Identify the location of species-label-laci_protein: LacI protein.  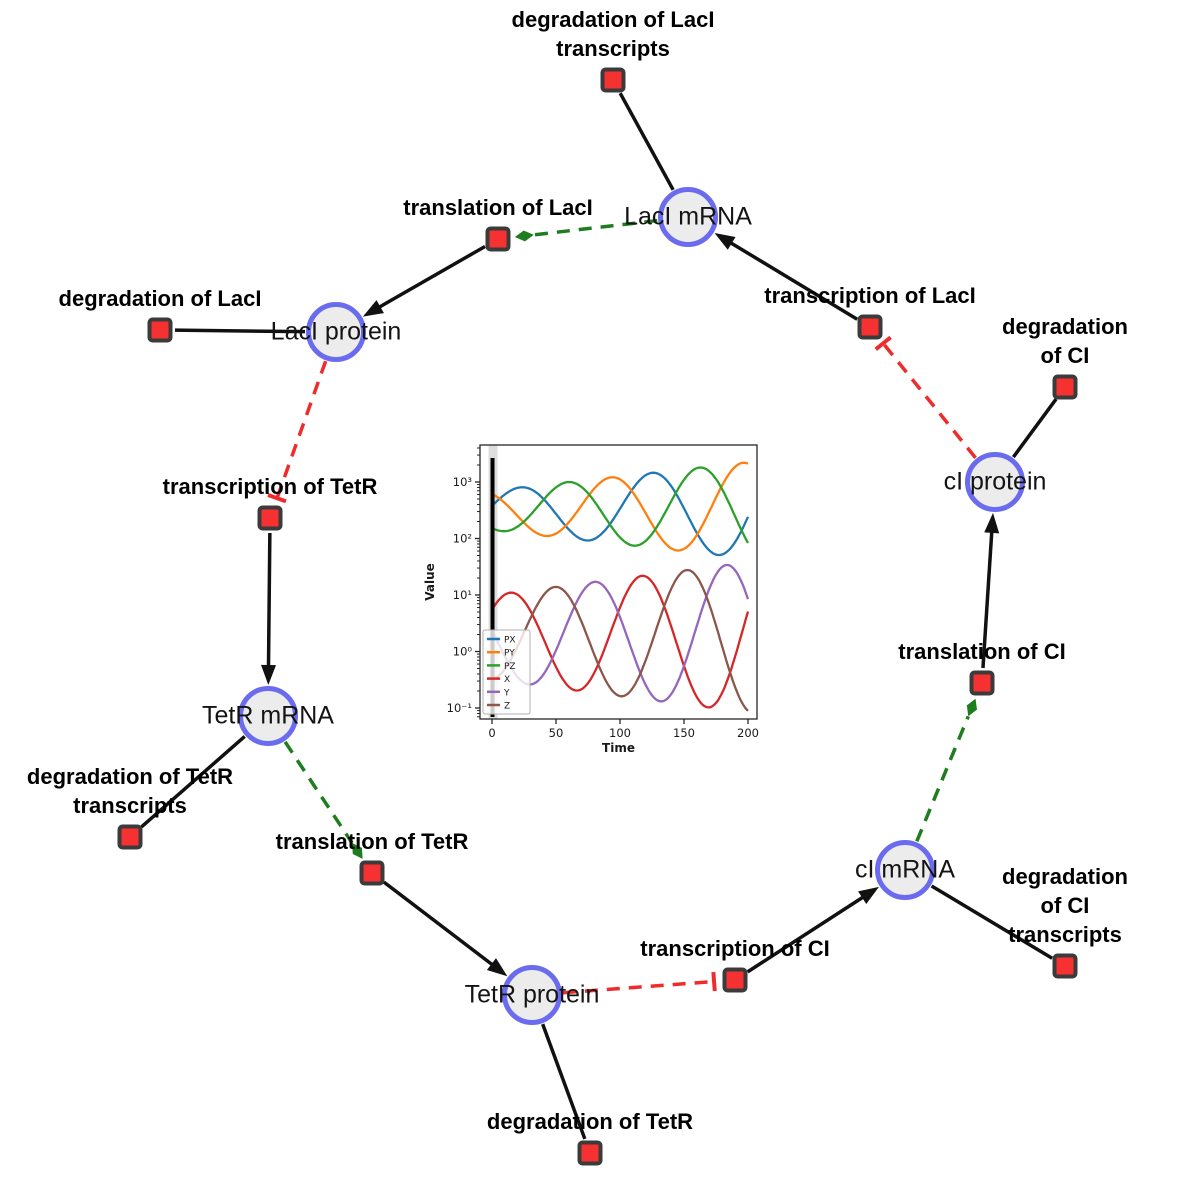
(336, 331).